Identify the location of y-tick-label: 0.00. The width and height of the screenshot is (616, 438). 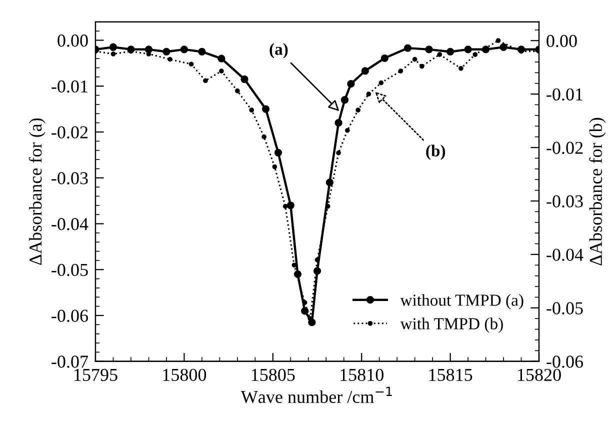
(73, 40).